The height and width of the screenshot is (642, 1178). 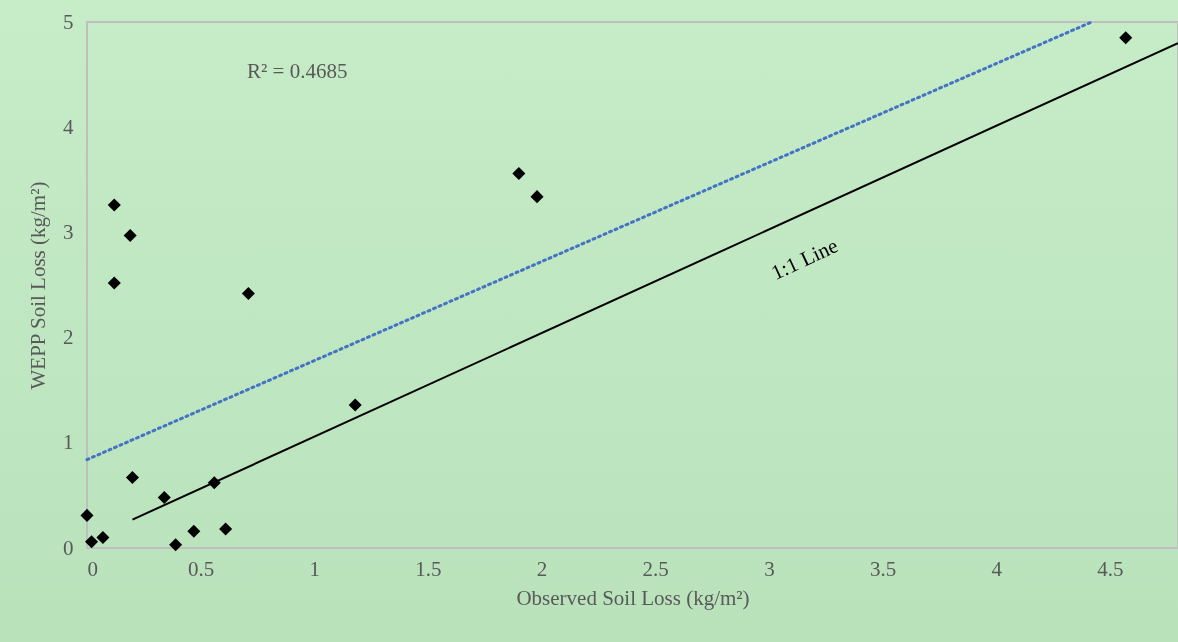 What do you see at coordinates (38, 285) in the screenshot?
I see `y-axis-title: WEPP Soil Loss (kg/m²)` at bounding box center [38, 285].